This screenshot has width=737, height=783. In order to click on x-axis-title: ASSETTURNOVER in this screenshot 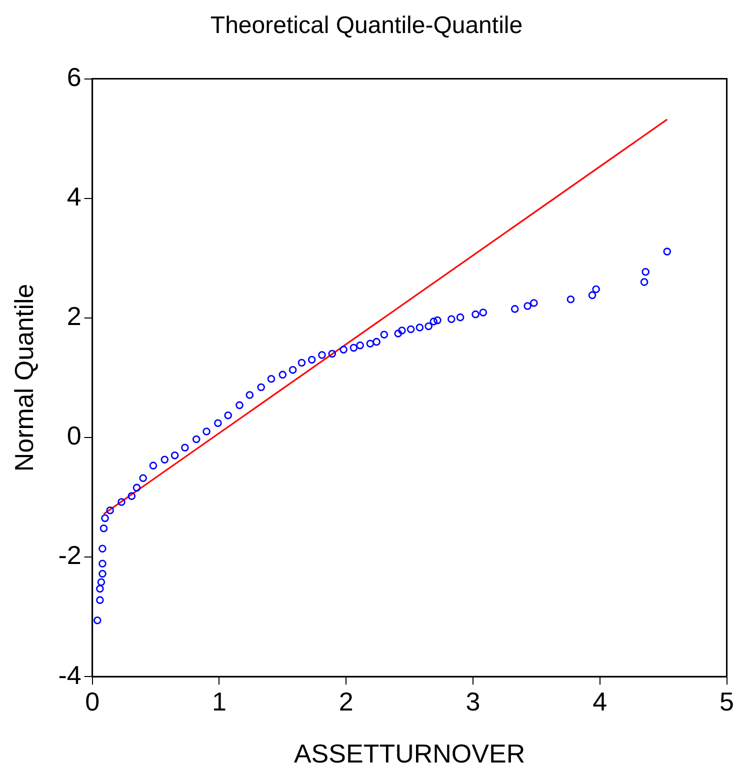, I will do `click(410, 753)`.